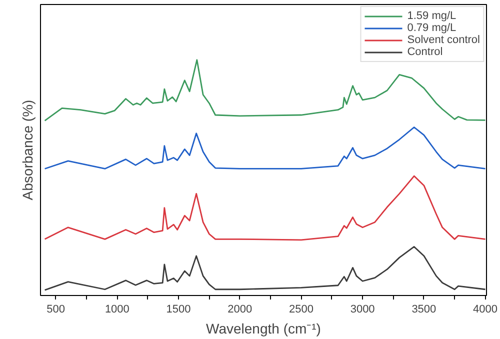 The width and height of the screenshot is (500, 339). I want to click on legend-label: 1.59 mg/L, so click(431, 16).